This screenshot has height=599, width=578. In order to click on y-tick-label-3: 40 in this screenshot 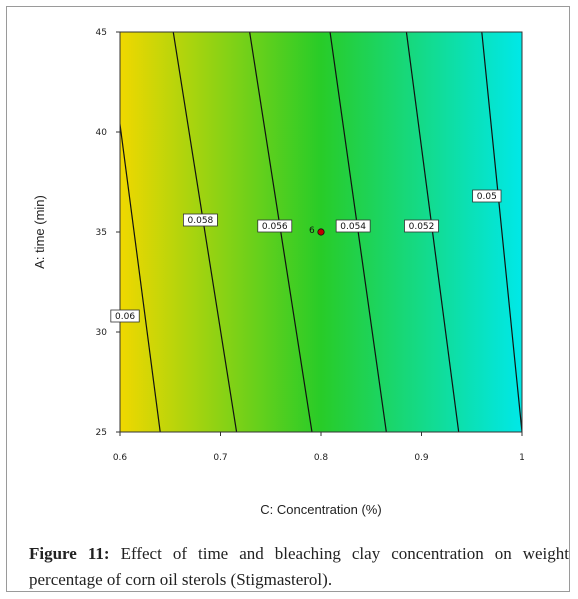, I will do `click(102, 133)`.